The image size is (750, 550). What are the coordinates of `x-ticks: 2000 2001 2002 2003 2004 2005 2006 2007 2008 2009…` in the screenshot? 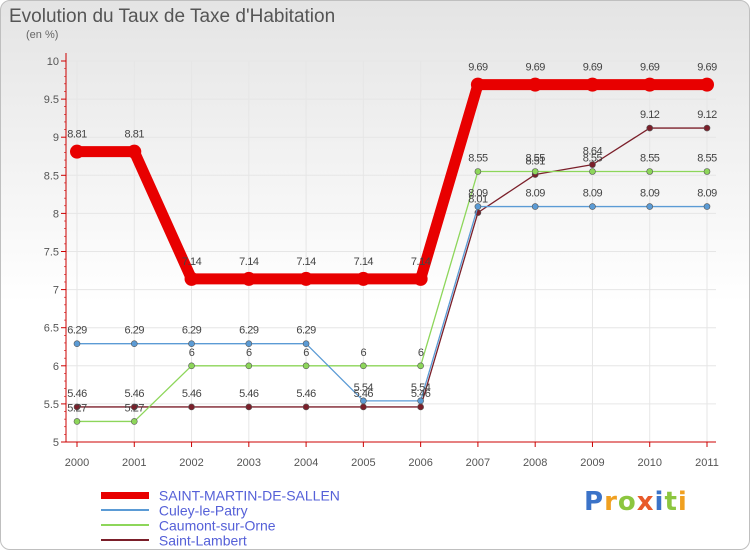 It's located at (392, 455).